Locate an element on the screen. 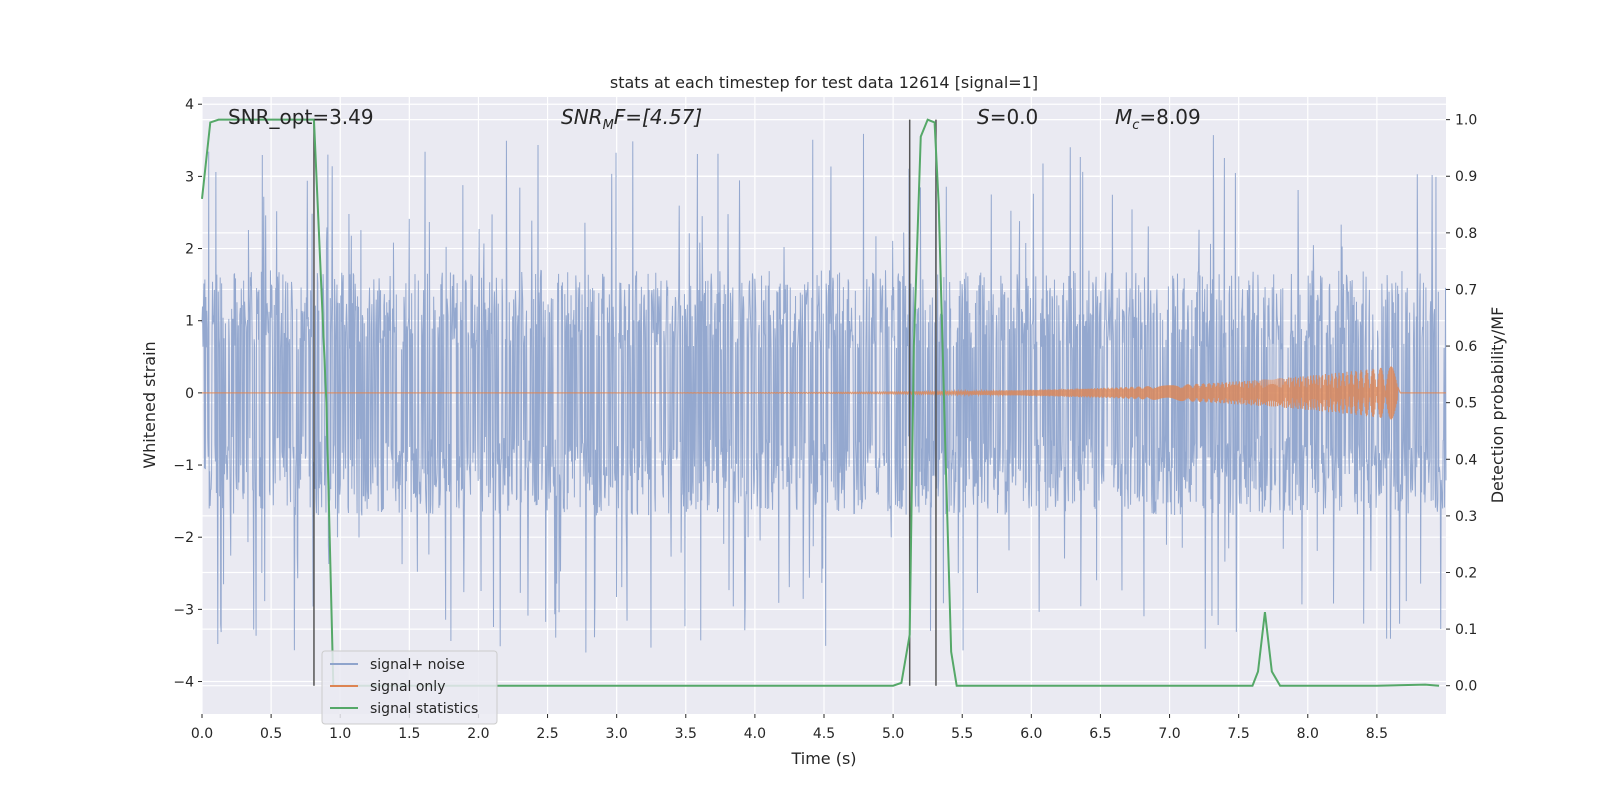 This screenshot has width=1600, height=800. x-tick-label-4: 2.0 is located at coordinates (478, 734).